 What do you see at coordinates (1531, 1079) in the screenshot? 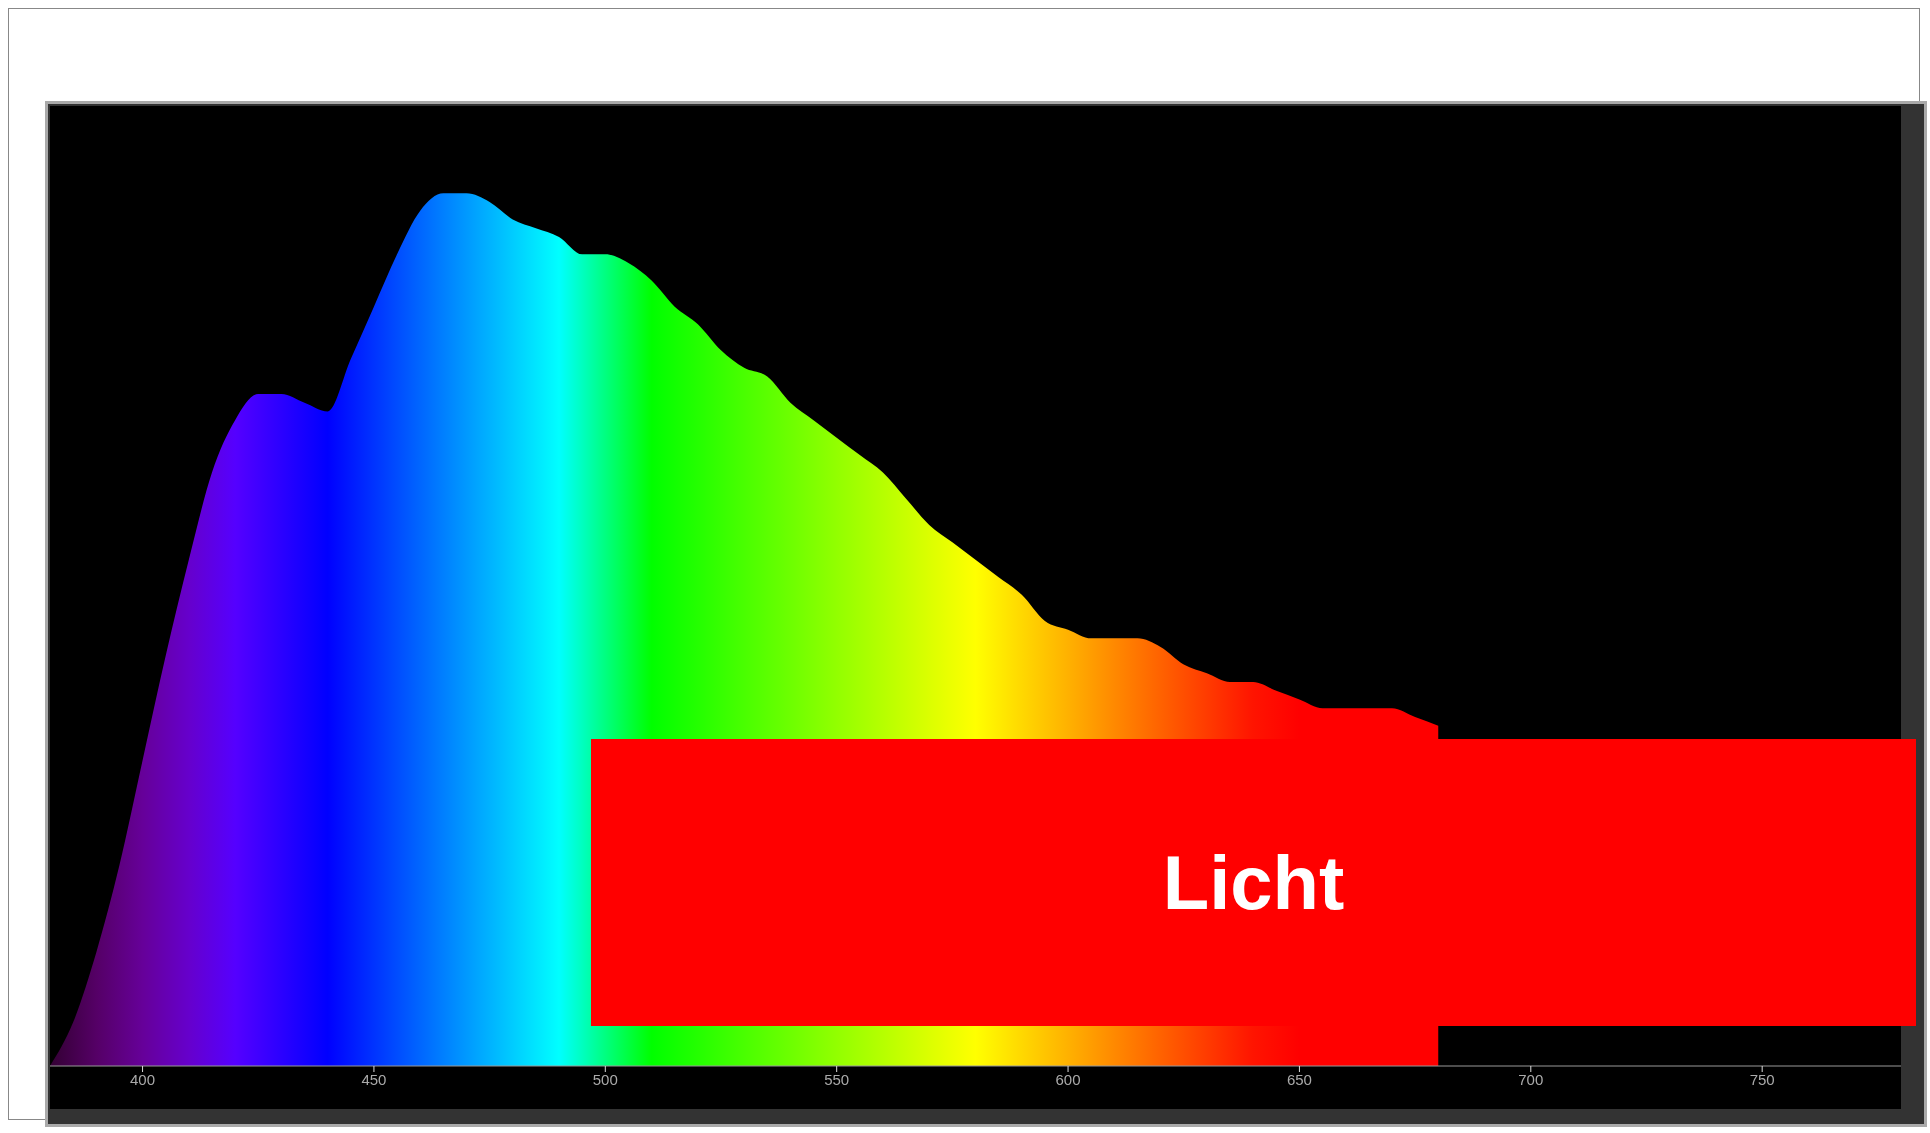
I see `x-tick-label: 700` at bounding box center [1531, 1079].